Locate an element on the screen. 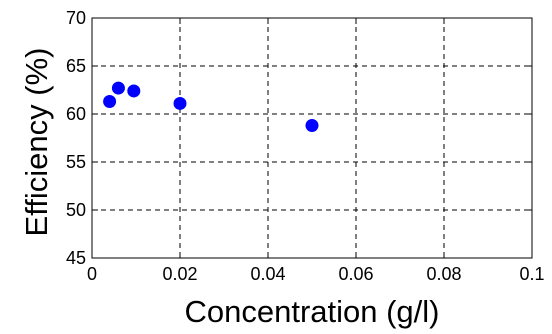 The width and height of the screenshot is (552, 334). y-tick-label: 45 is located at coordinates (76, 258).